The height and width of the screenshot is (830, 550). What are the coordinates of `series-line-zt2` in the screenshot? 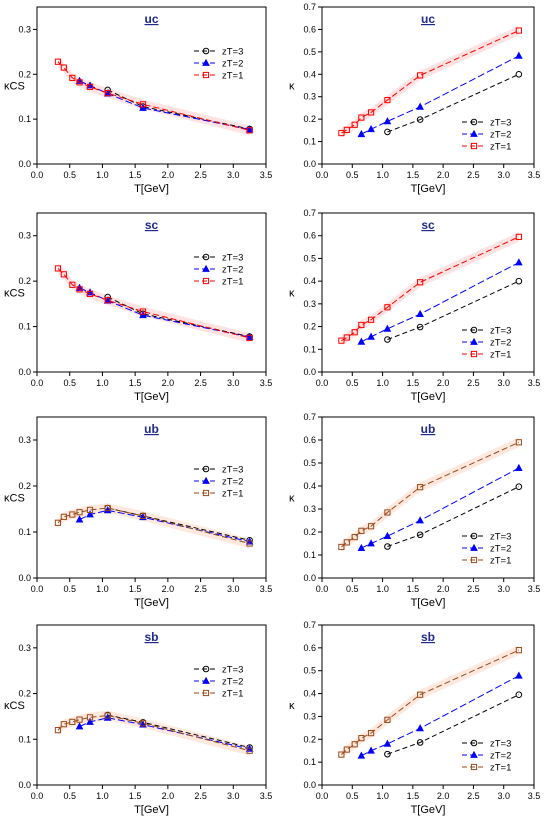 It's located at (440, 716).